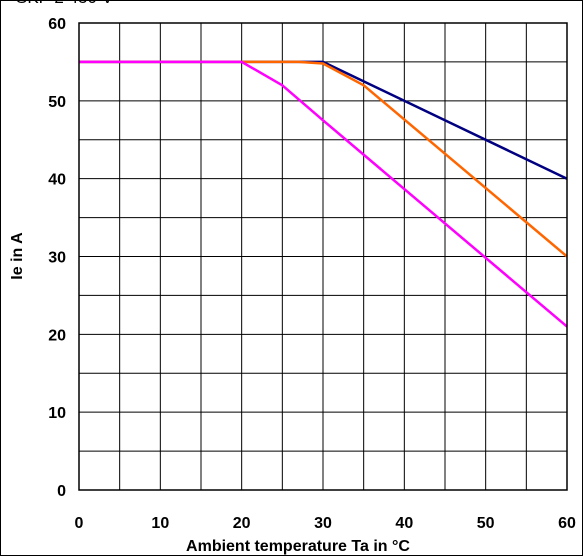  What do you see at coordinates (298, 546) in the screenshot?
I see `x-axis-label: Ambient temperature Ta in °C` at bounding box center [298, 546].